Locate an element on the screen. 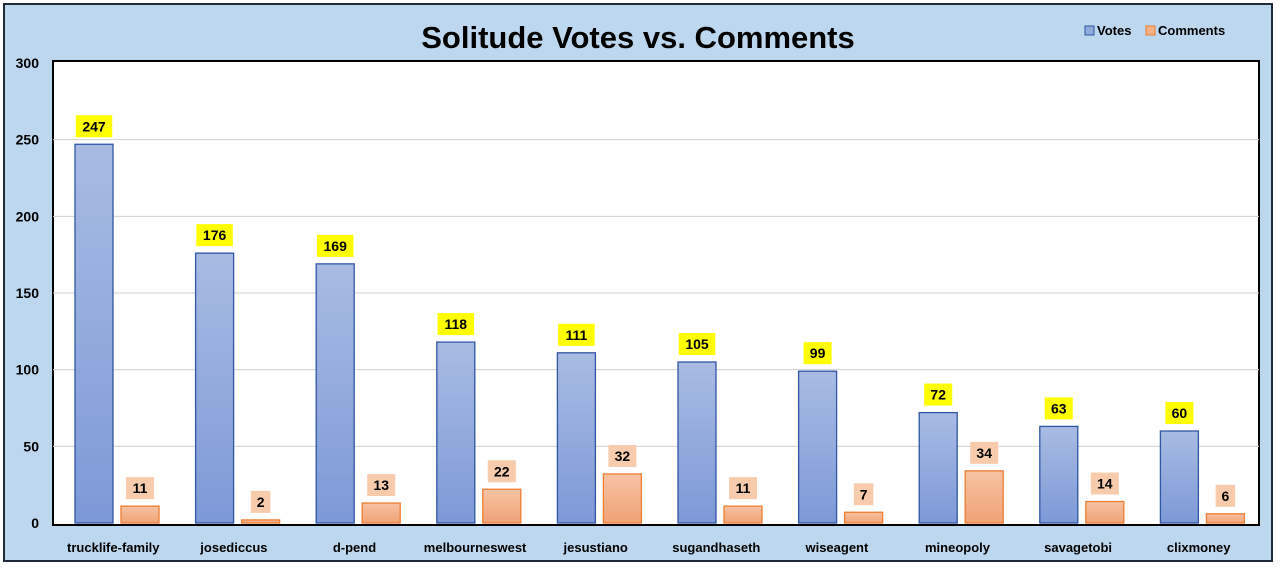  legend: Votes Comments is located at coordinates (1154, 30).